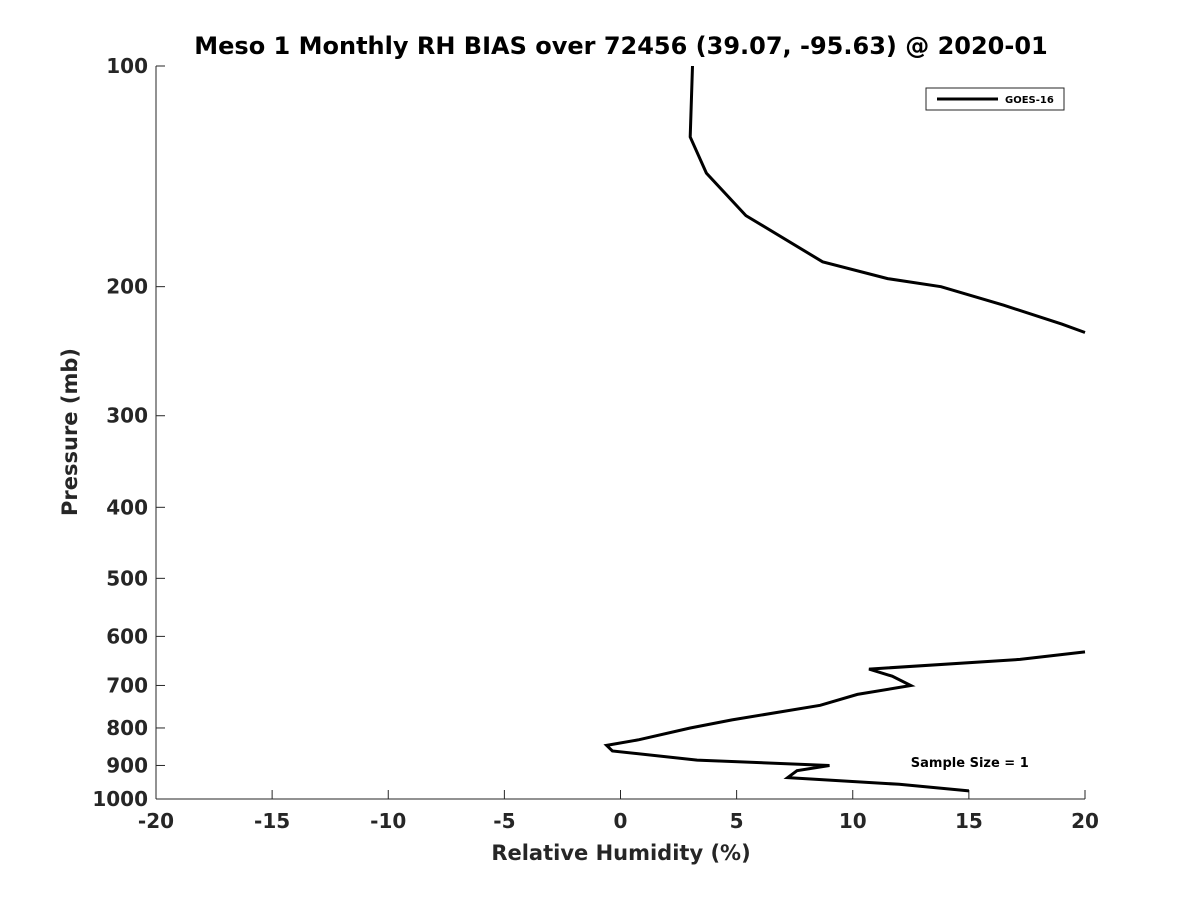 This screenshot has height=900, width=1200. I want to click on y-tick-label: 500, so click(127, 578).